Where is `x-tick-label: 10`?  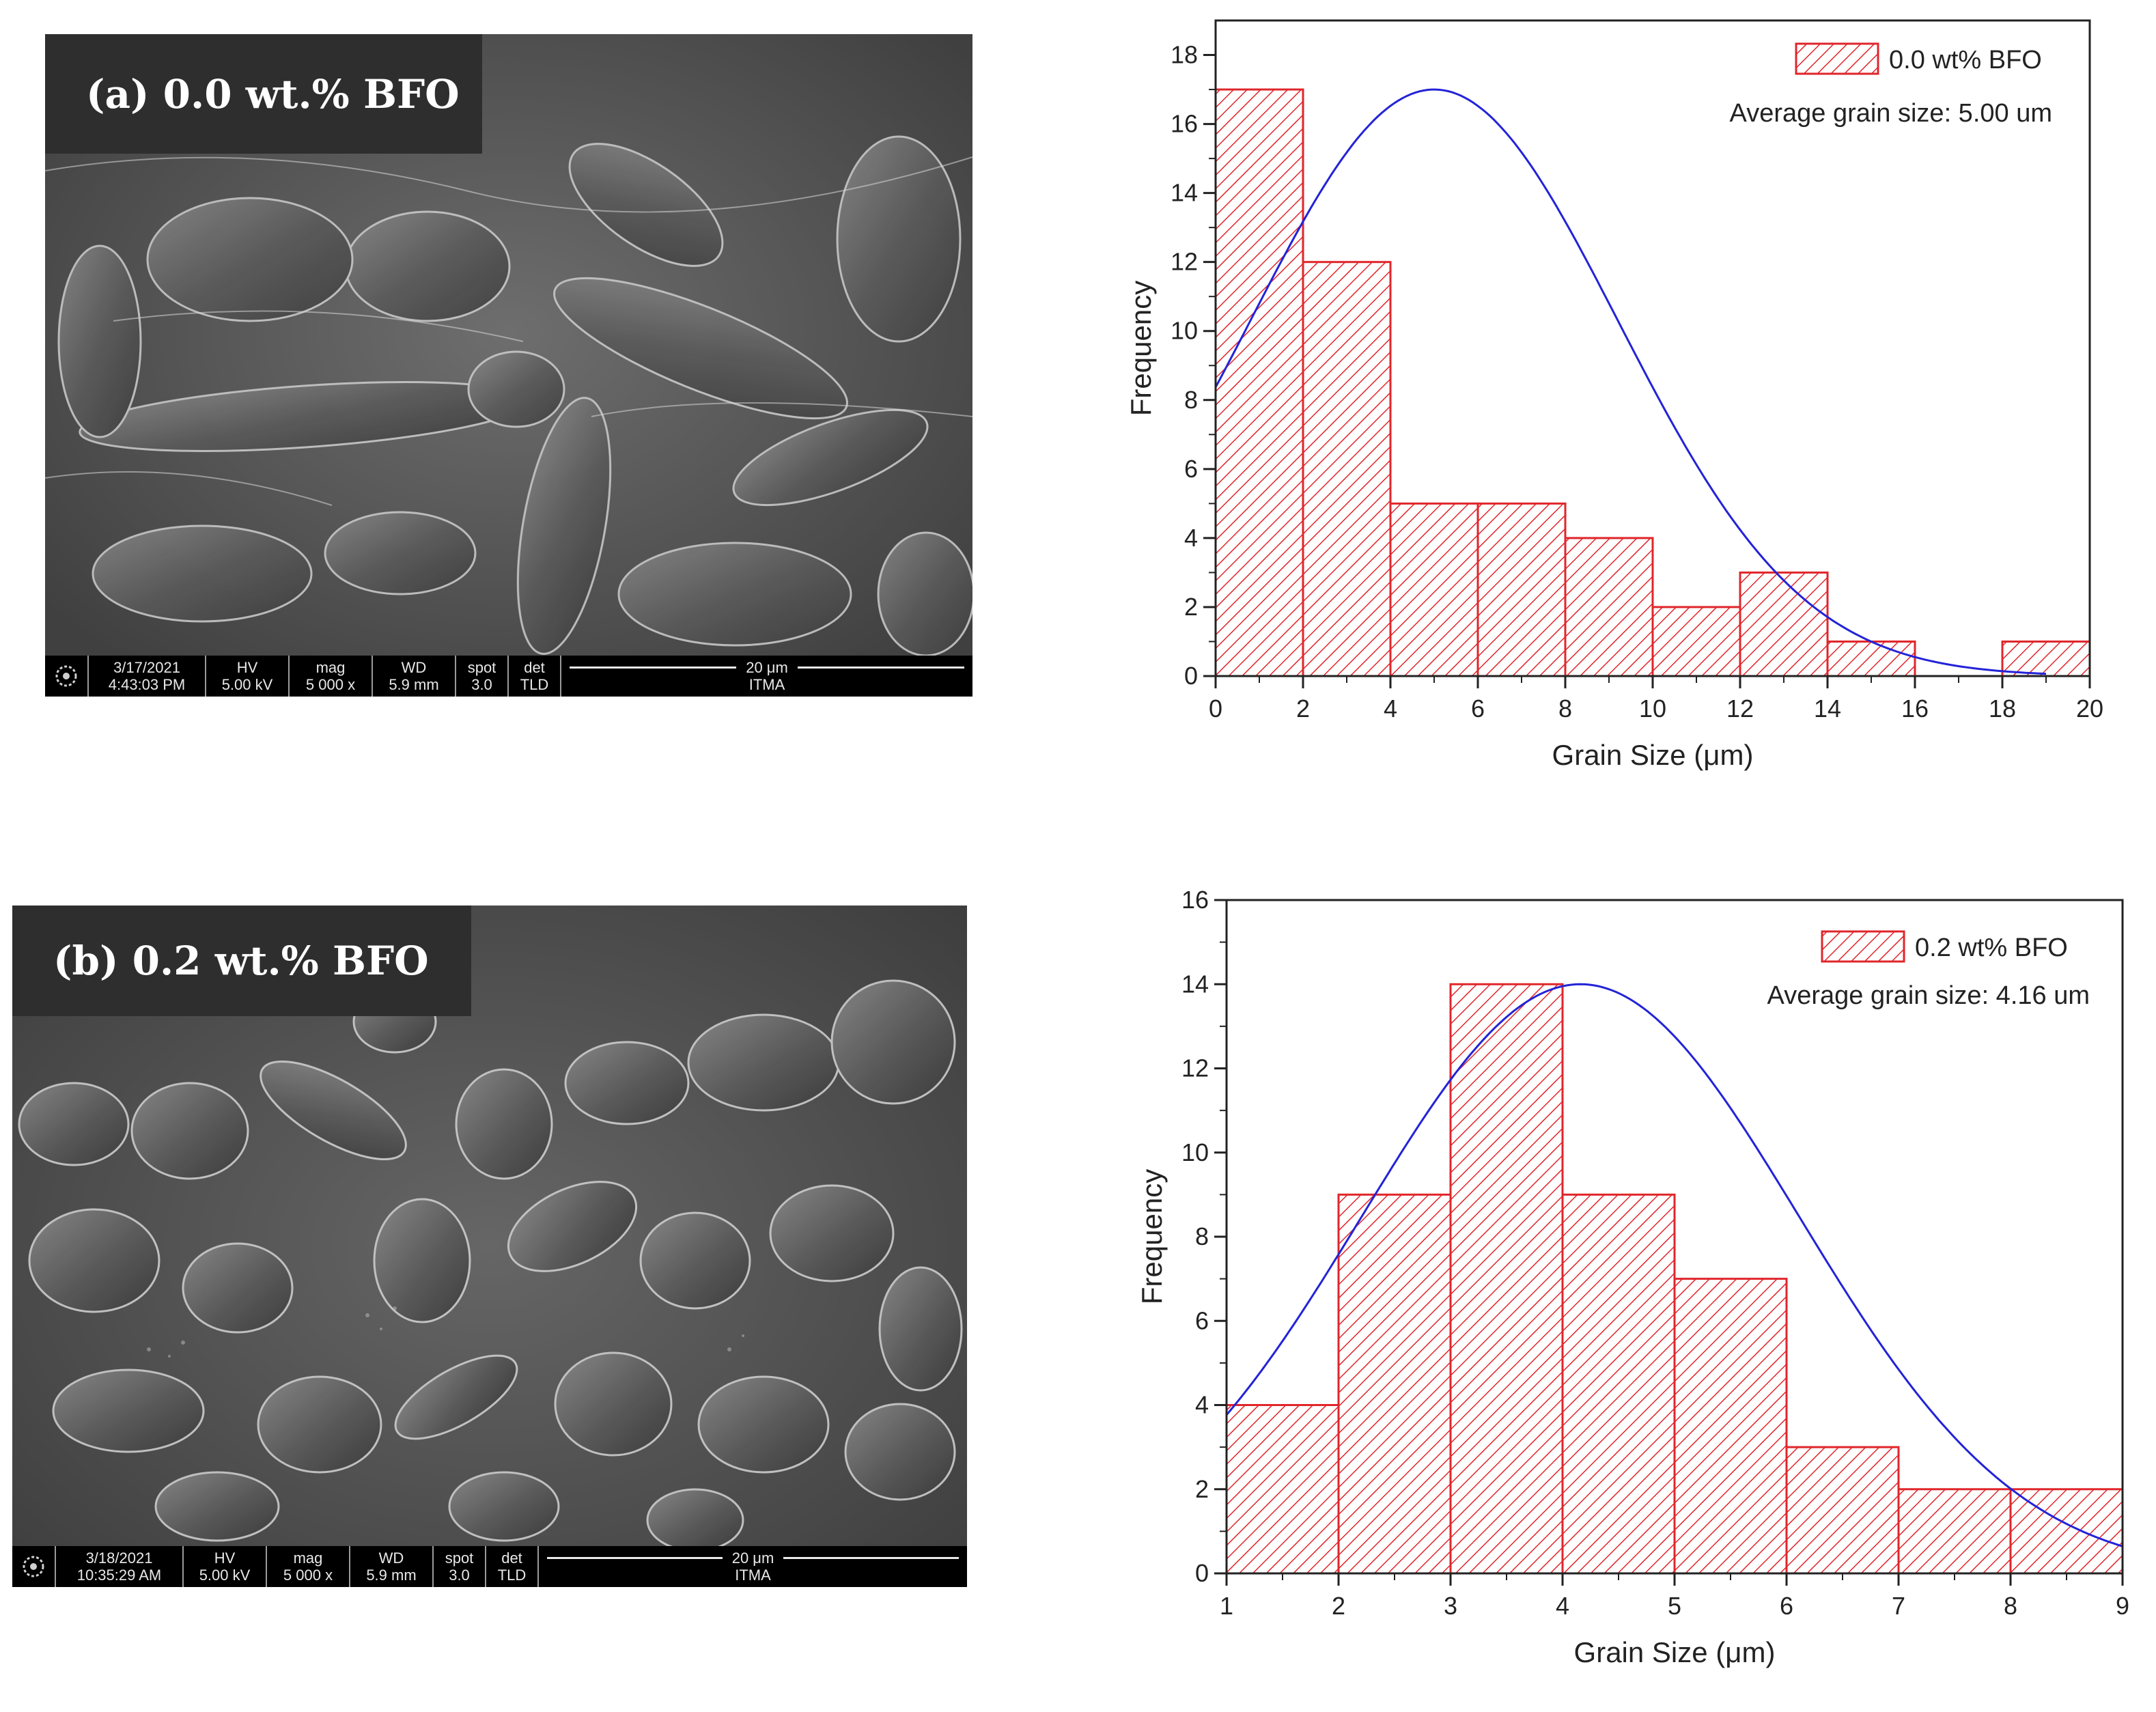 x-tick-label: 10 is located at coordinates (1652, 708).